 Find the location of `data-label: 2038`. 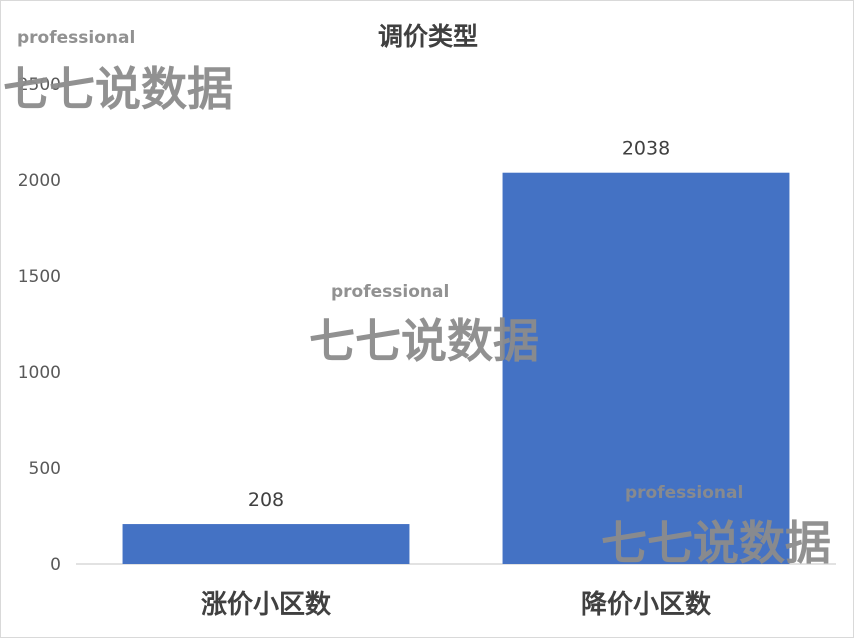

data-label: 2038 is located at coordinates (646, 149).